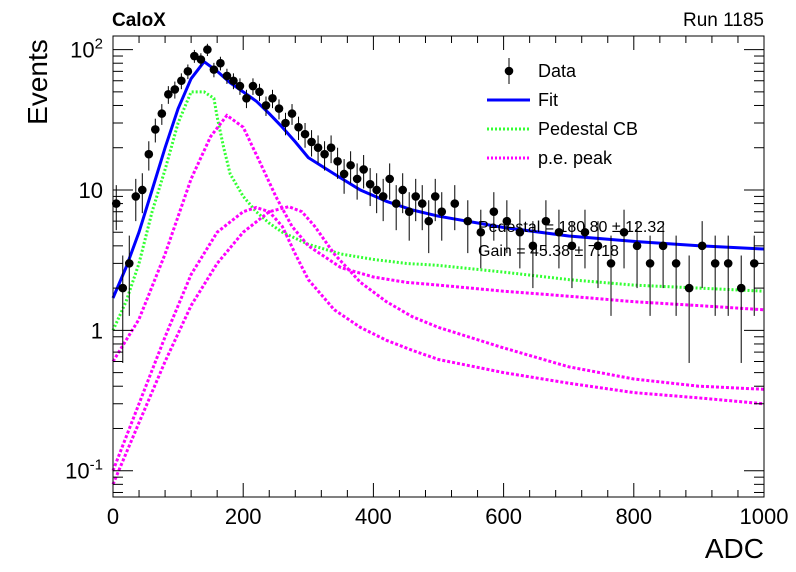 This screenshot has height=572, width=796. I want to click on x-tick-label: 600, so click(503, 516).